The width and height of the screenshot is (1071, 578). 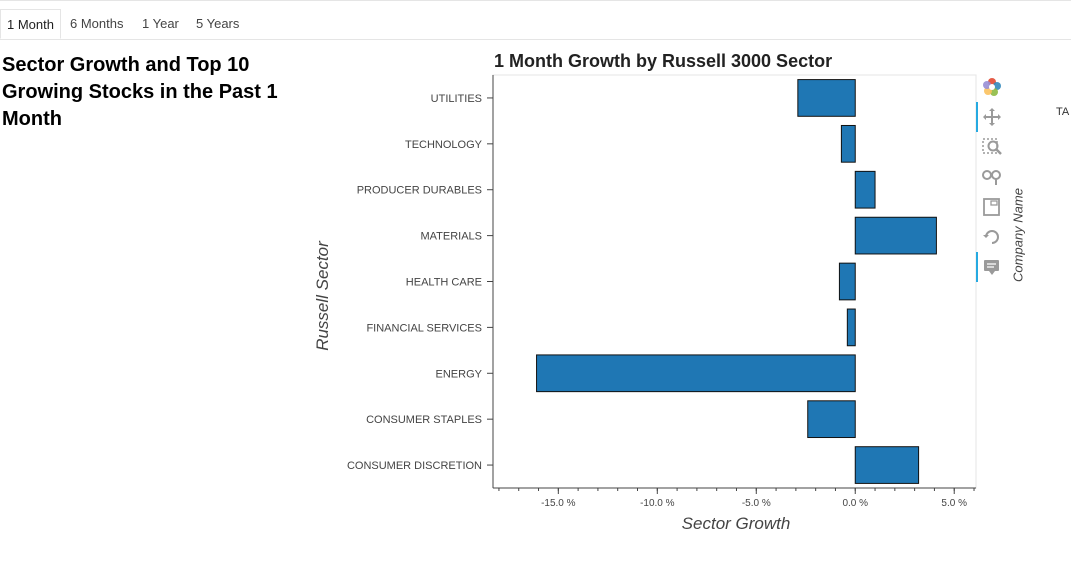 I want to click on pan-icon, so click(x=990, y=117).